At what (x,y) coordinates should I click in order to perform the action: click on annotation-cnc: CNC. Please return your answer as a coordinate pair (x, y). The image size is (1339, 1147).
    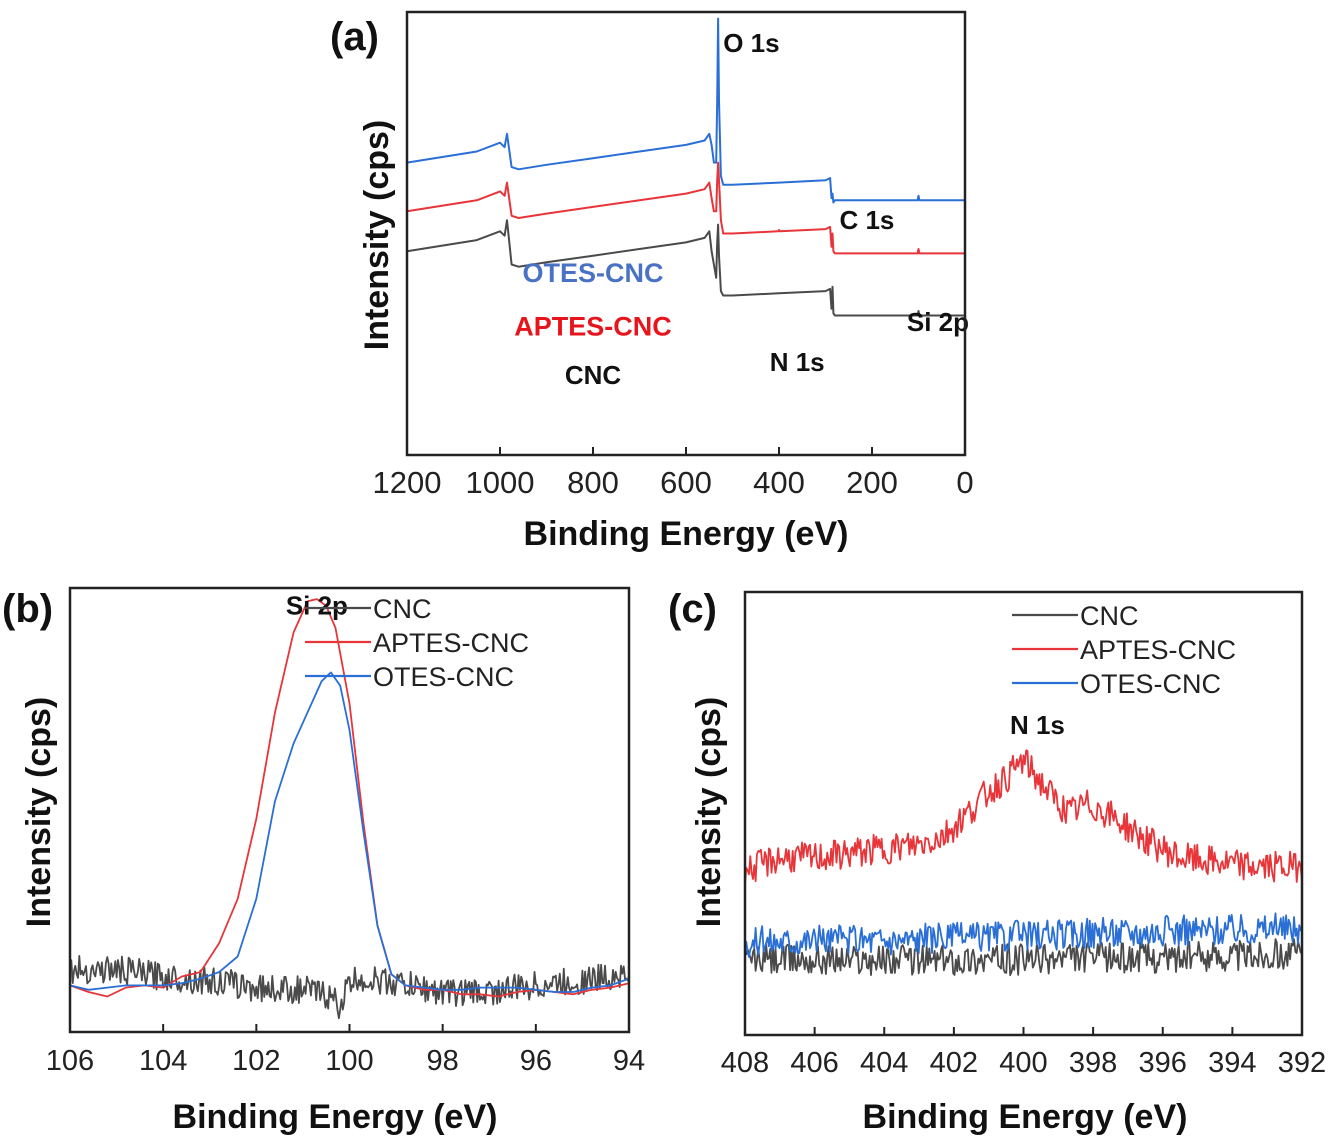
    Looking at the image, I should click on (593, 375).